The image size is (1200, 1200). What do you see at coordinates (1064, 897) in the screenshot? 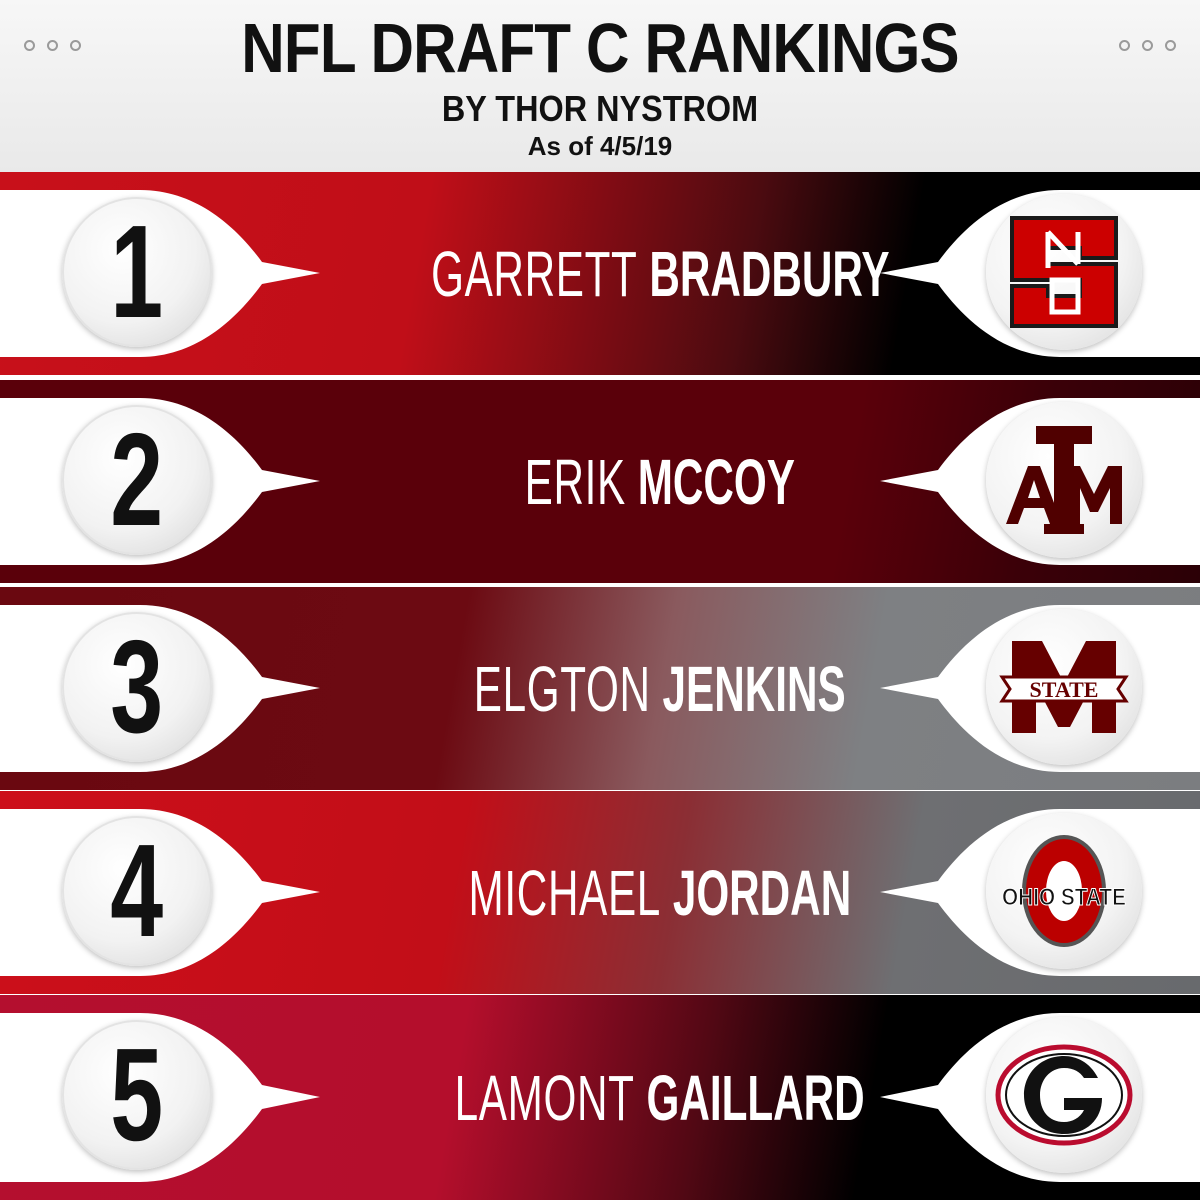
I see `ohio-state-text: OHIO STATE` at bounding box center [1064, 897].